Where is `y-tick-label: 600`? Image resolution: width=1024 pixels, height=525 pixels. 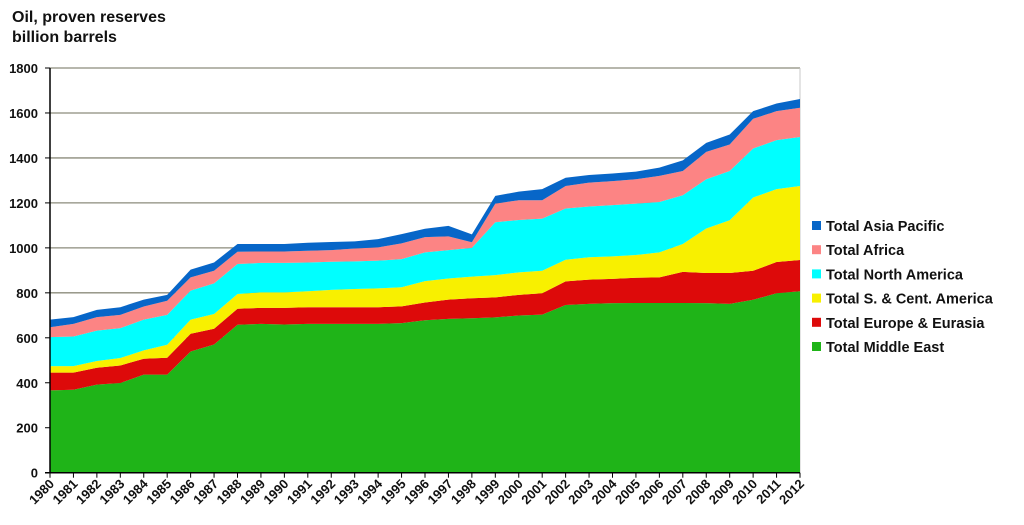
y-tick-label: 600 is located at coordinates (27, 338).